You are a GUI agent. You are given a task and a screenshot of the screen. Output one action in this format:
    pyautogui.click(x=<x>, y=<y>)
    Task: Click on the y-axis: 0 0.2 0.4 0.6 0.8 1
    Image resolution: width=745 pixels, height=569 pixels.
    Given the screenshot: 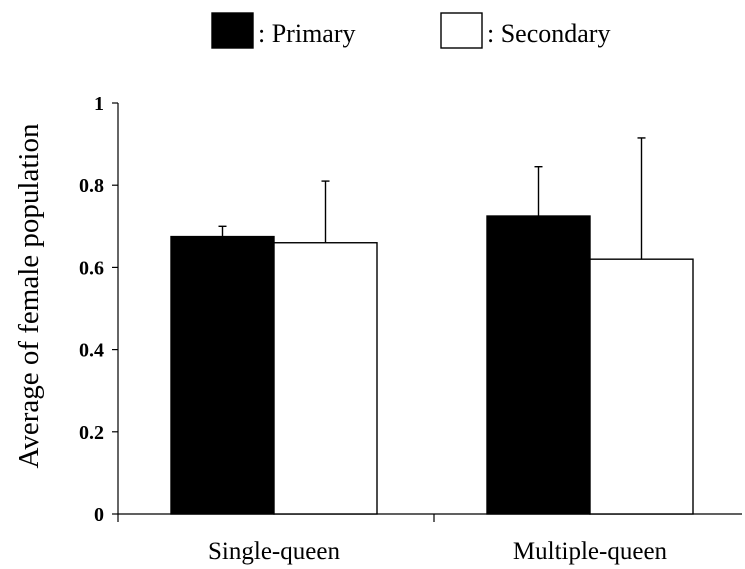 What is the action you would take?
    pyautogui.click(x=99, y=309)
    